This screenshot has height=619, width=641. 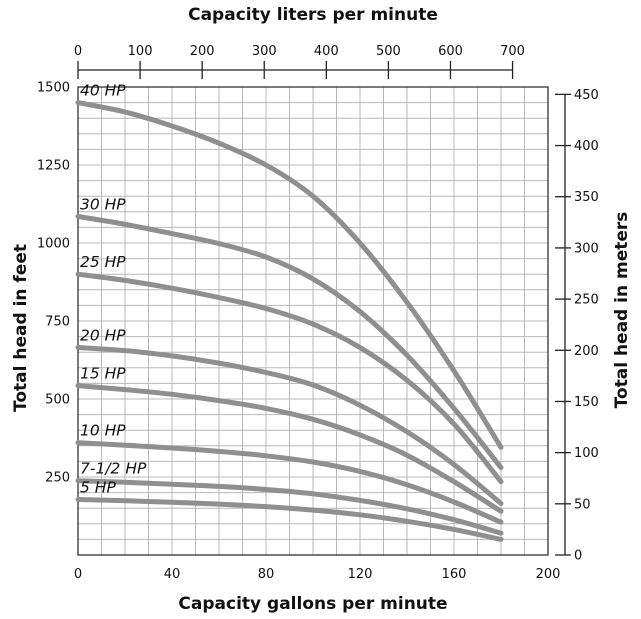 I want to click on y-right-tick-label: 100, so click(x=586, y=453).